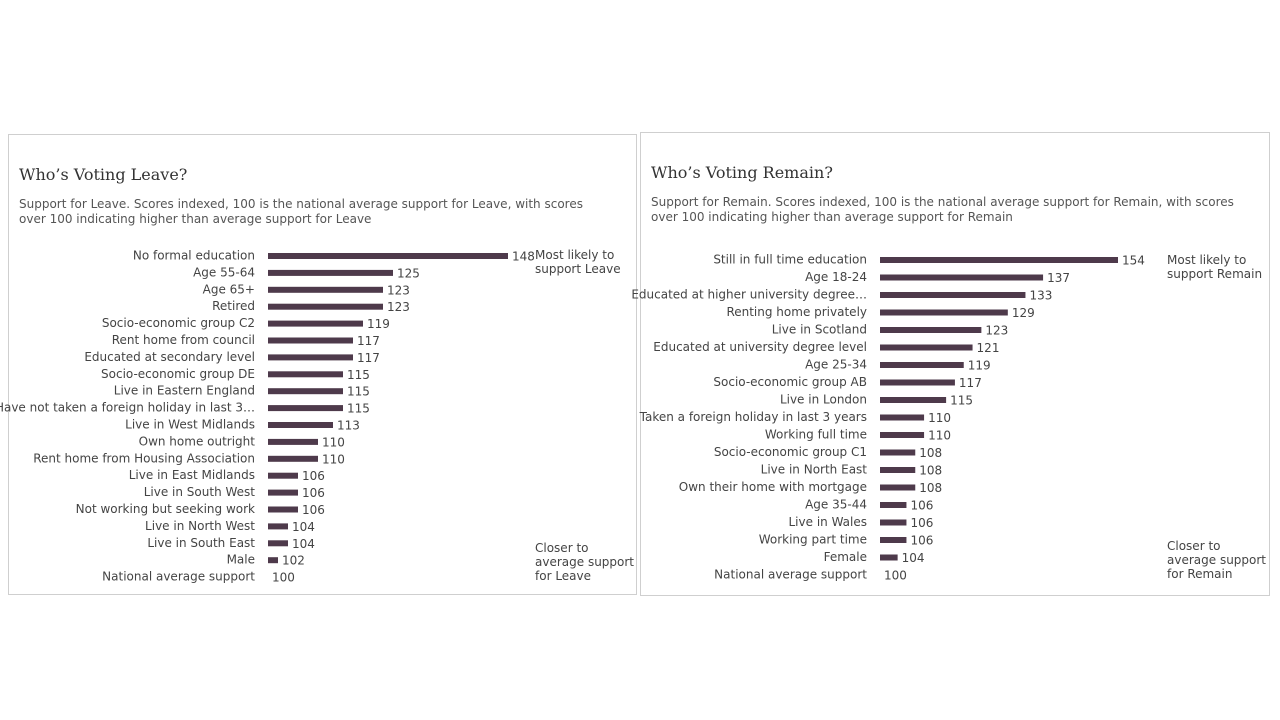 The width and height of the screenshot is (1280, 720). What do you see at coordinates (523, 257) in the screenshot?
I see `value-label: 148` at bounding box center [523, 257].